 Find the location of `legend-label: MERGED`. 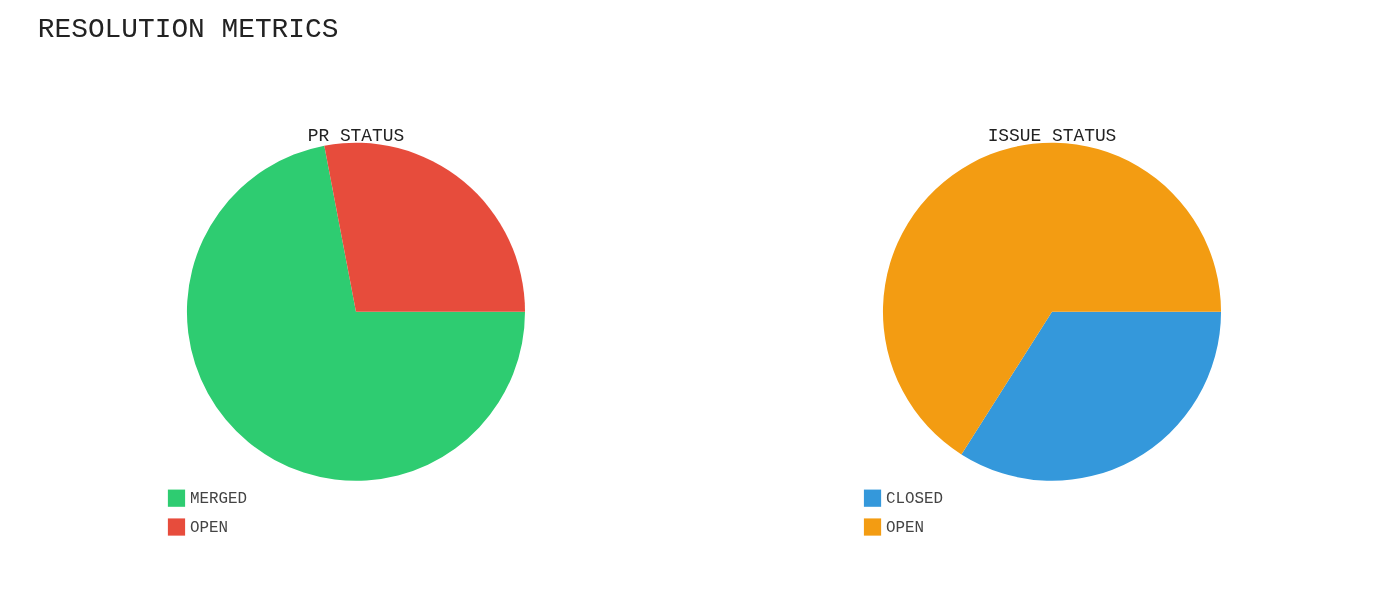

legend-label: MERGED is located at coordinates (218, 499).